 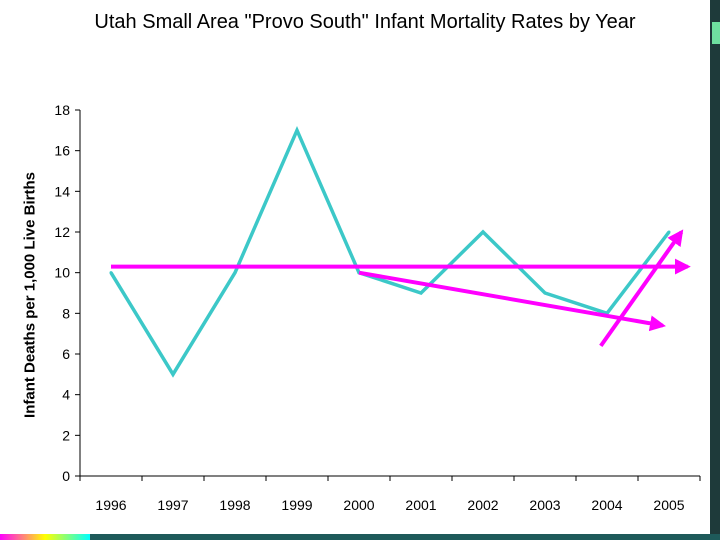 What do you see at coordinates (66, 476) in the screenshot?
I see `y-tick-label: 0` at bounding box center [66, 476].